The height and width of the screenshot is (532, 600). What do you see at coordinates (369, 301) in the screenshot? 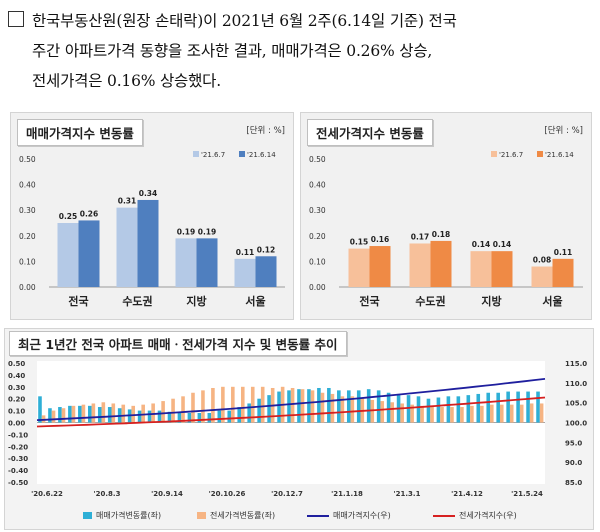
I see `category-label: 전국` at bounding box center [369, 301].